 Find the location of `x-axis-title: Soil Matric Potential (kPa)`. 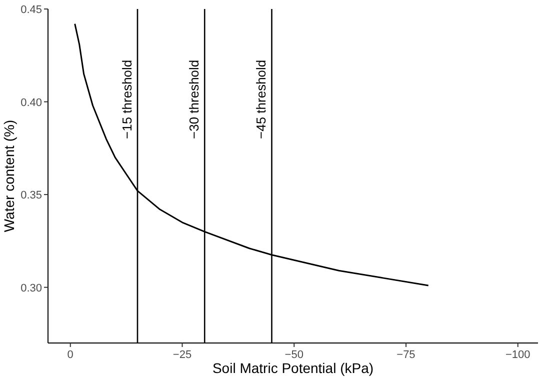

x-axis-title: Soil Matric Potential (kPa) is located at coordinates (293, 368).